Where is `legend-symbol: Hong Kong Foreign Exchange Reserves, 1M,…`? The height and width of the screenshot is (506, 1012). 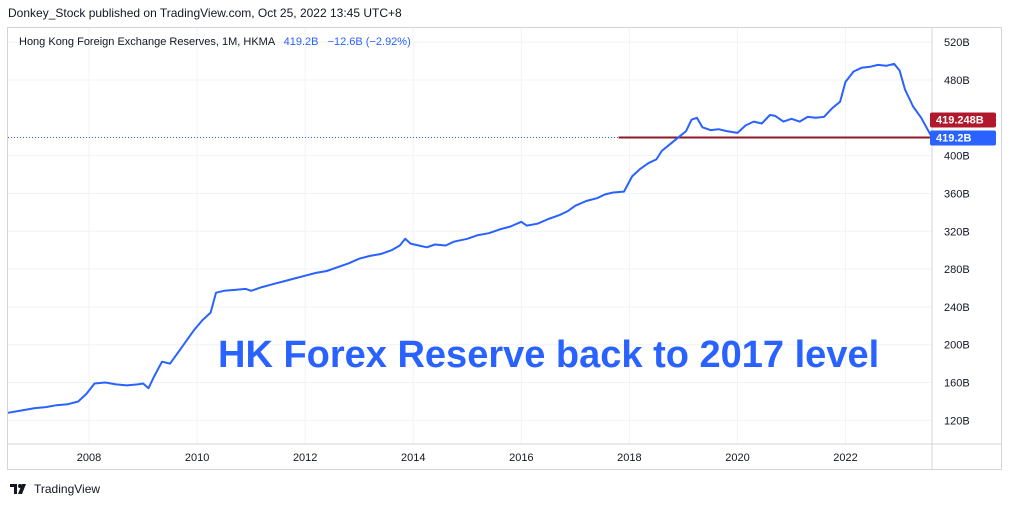 legend-symbol: Hong Kong Foreign Exchange Reserves, 1M,… is located at coordinates (147, 42).